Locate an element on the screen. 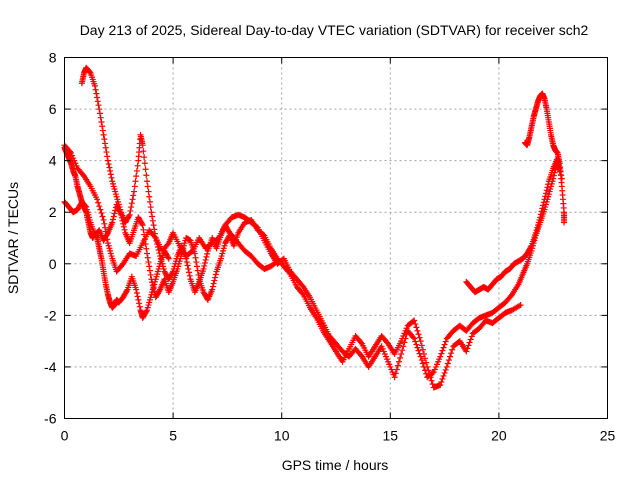  x-tick-label: 5 is located at coordinates (173, 436).